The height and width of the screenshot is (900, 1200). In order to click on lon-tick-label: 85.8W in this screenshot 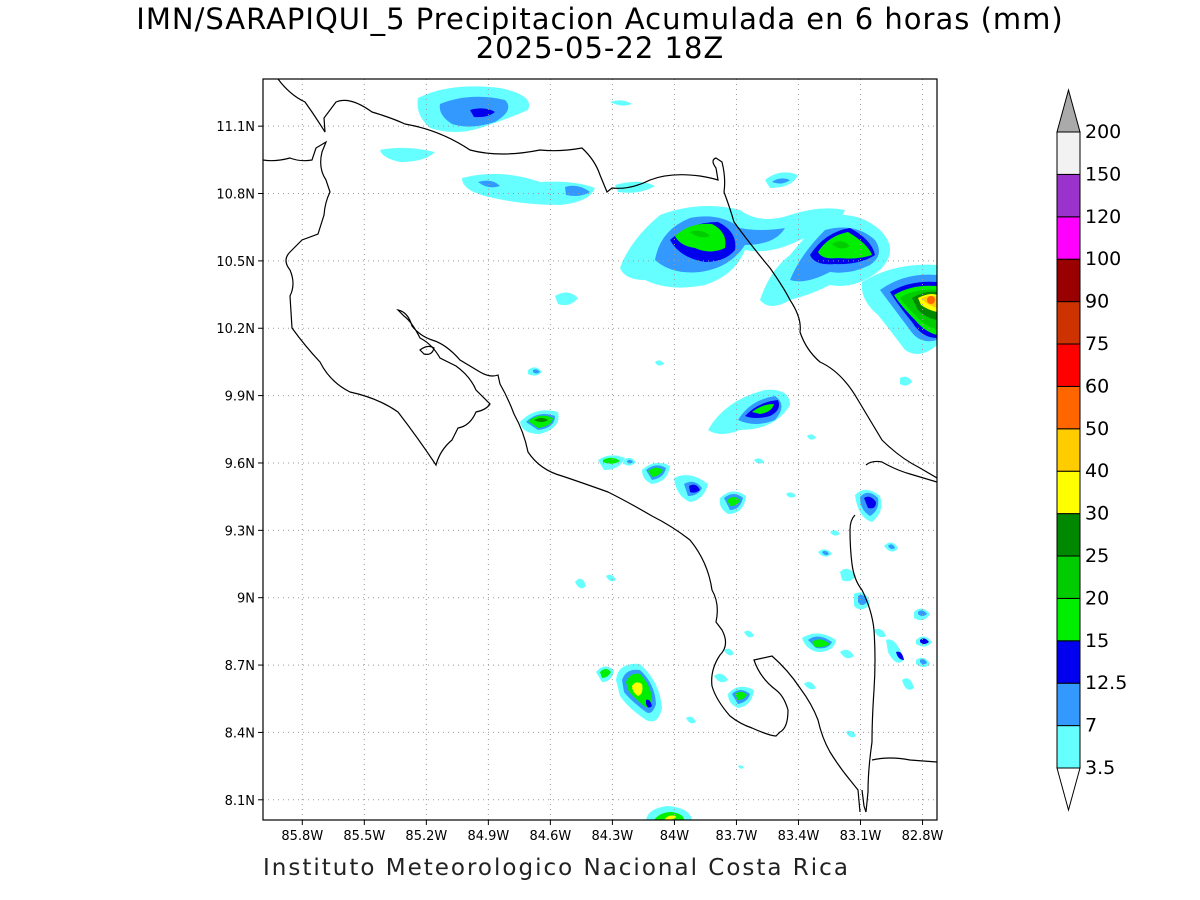, I will do `click(302, 836)`.